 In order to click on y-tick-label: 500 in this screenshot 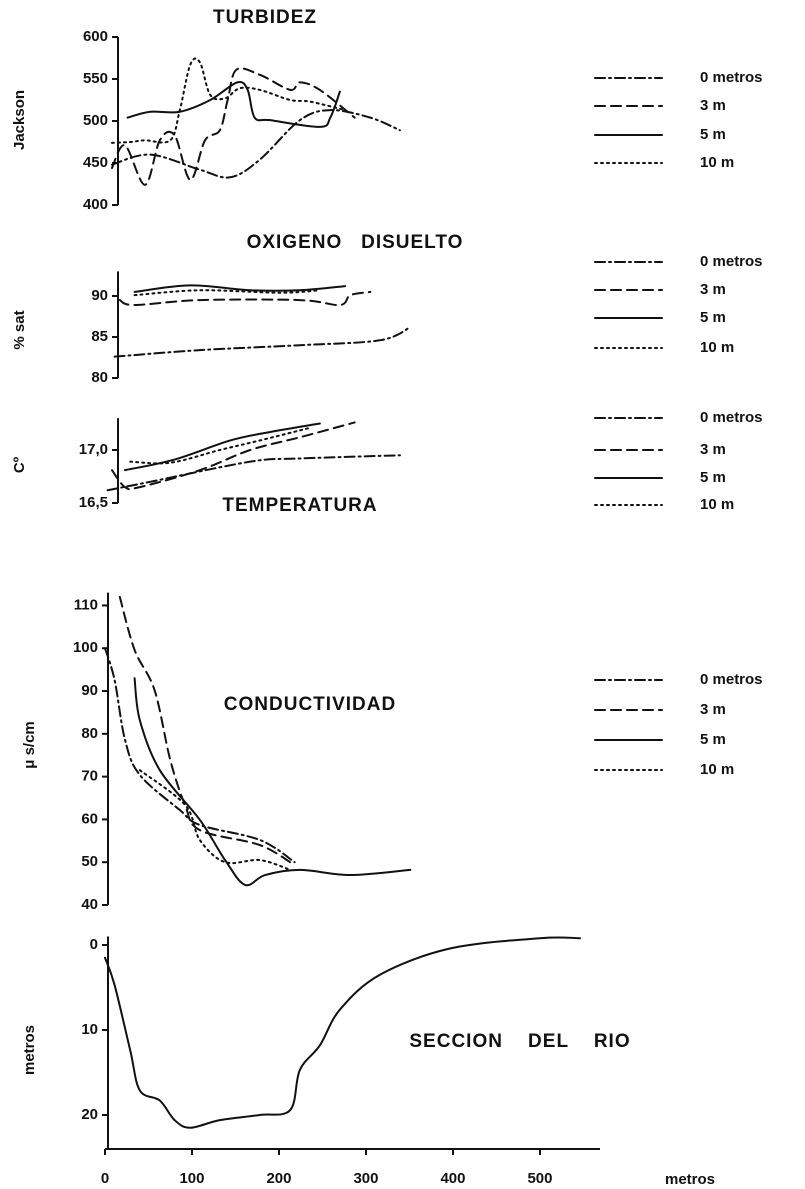, I will do `click(95, 120)`.